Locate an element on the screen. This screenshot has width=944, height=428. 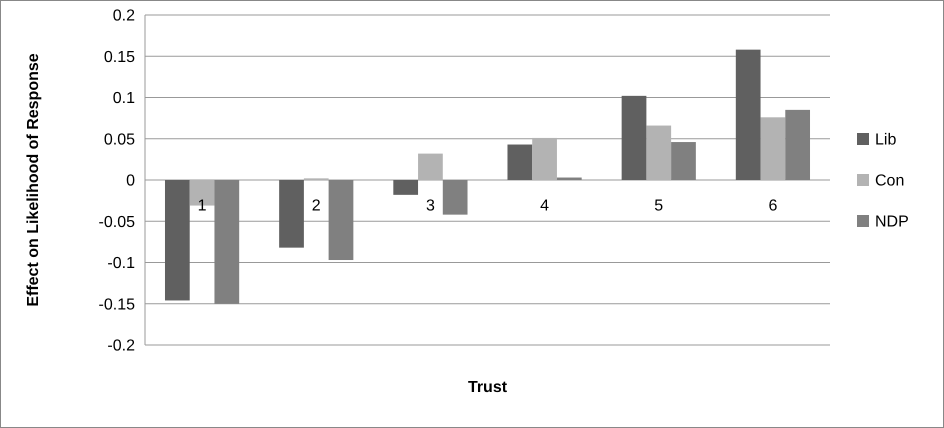
x-tick-label: 2 is located at coordinates (316, 206).